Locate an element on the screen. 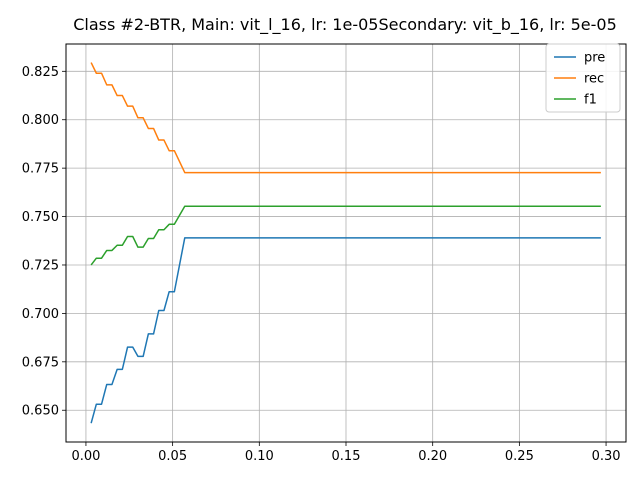  legend-label-pre: pre is located at coordinates (594, 58).